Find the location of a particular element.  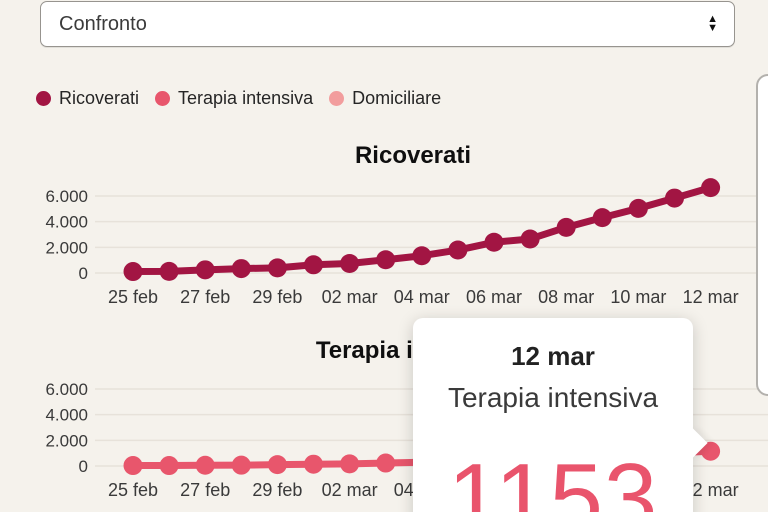

chart-title-ricoverati: Ricoverati is located at coordinates (413, 155).